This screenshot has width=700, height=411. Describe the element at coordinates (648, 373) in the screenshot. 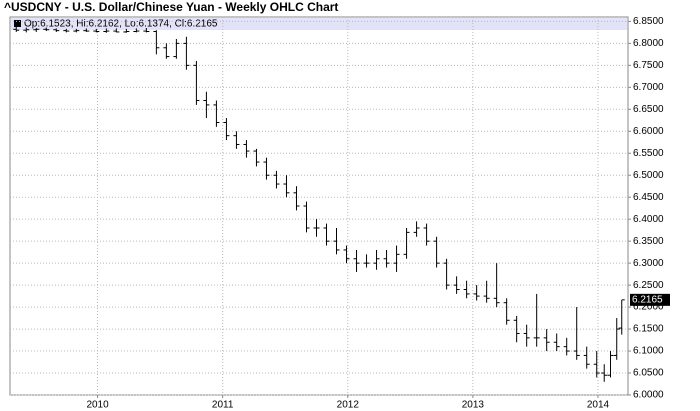

I see `y-tick-label: 6.0500` at that location.